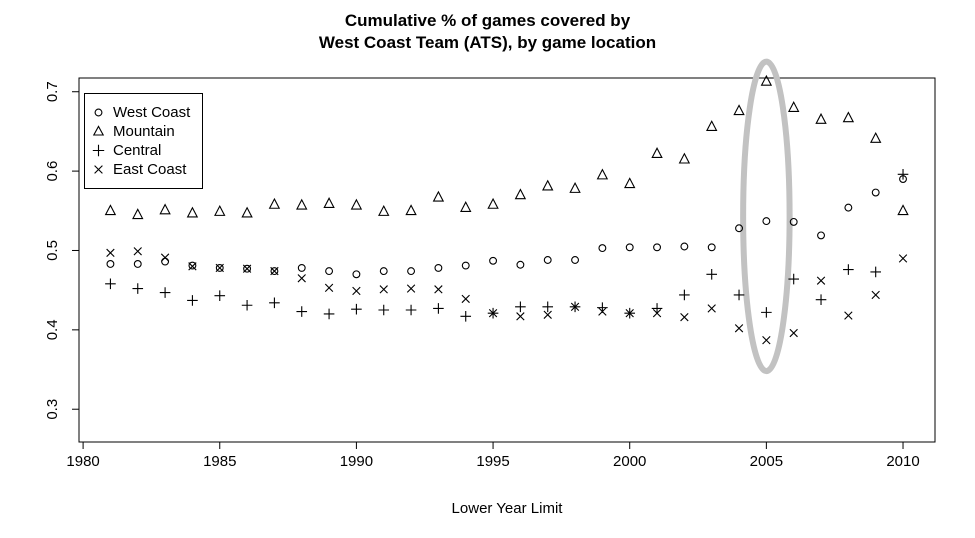 The height and width of the screenshot is (538, 975). Describe the element at coordinates (150, 169) in the screenshot. I see `legend-label: East Coast` at that location.